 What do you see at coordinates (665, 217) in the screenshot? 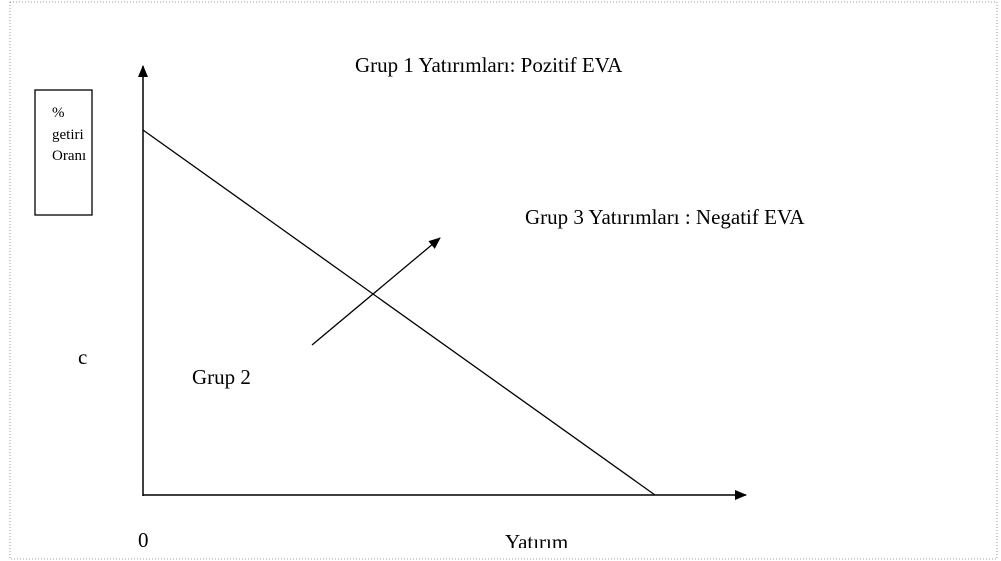
I see `group3-label: Grup 3 Yatırımları : Negatif EVA` at bounding box center [665, 217].